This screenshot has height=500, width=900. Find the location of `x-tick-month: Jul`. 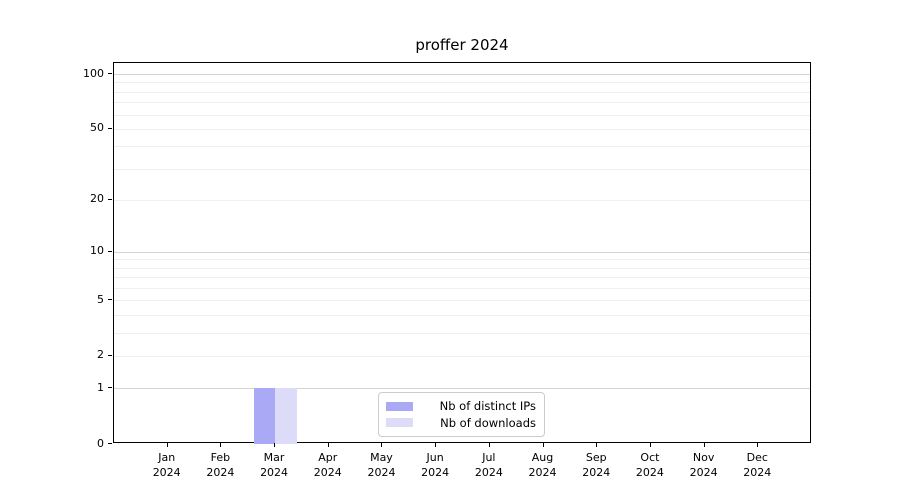

x-tick-month: Jul is located at coordinates (489, 457).